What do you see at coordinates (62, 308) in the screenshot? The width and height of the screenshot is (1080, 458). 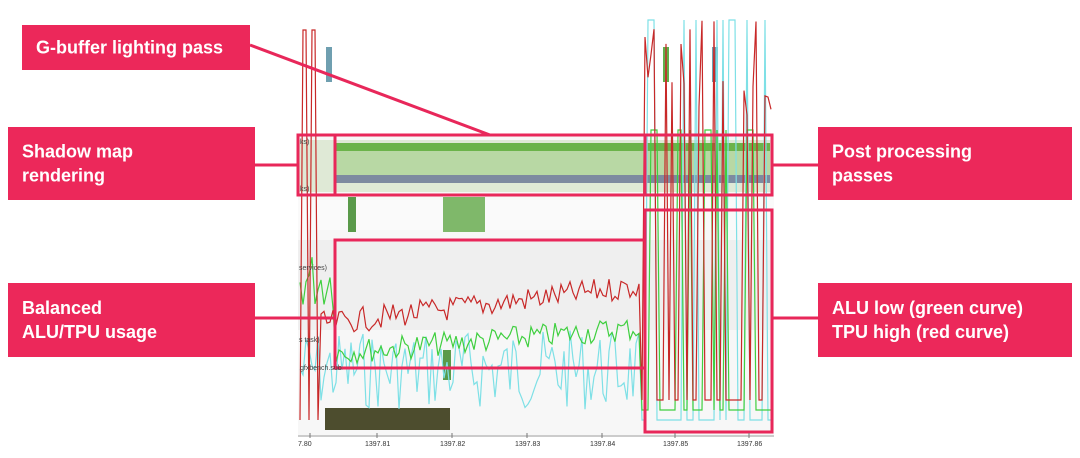 I see `callout-text: Balanced` at bounding box center [62, 308].